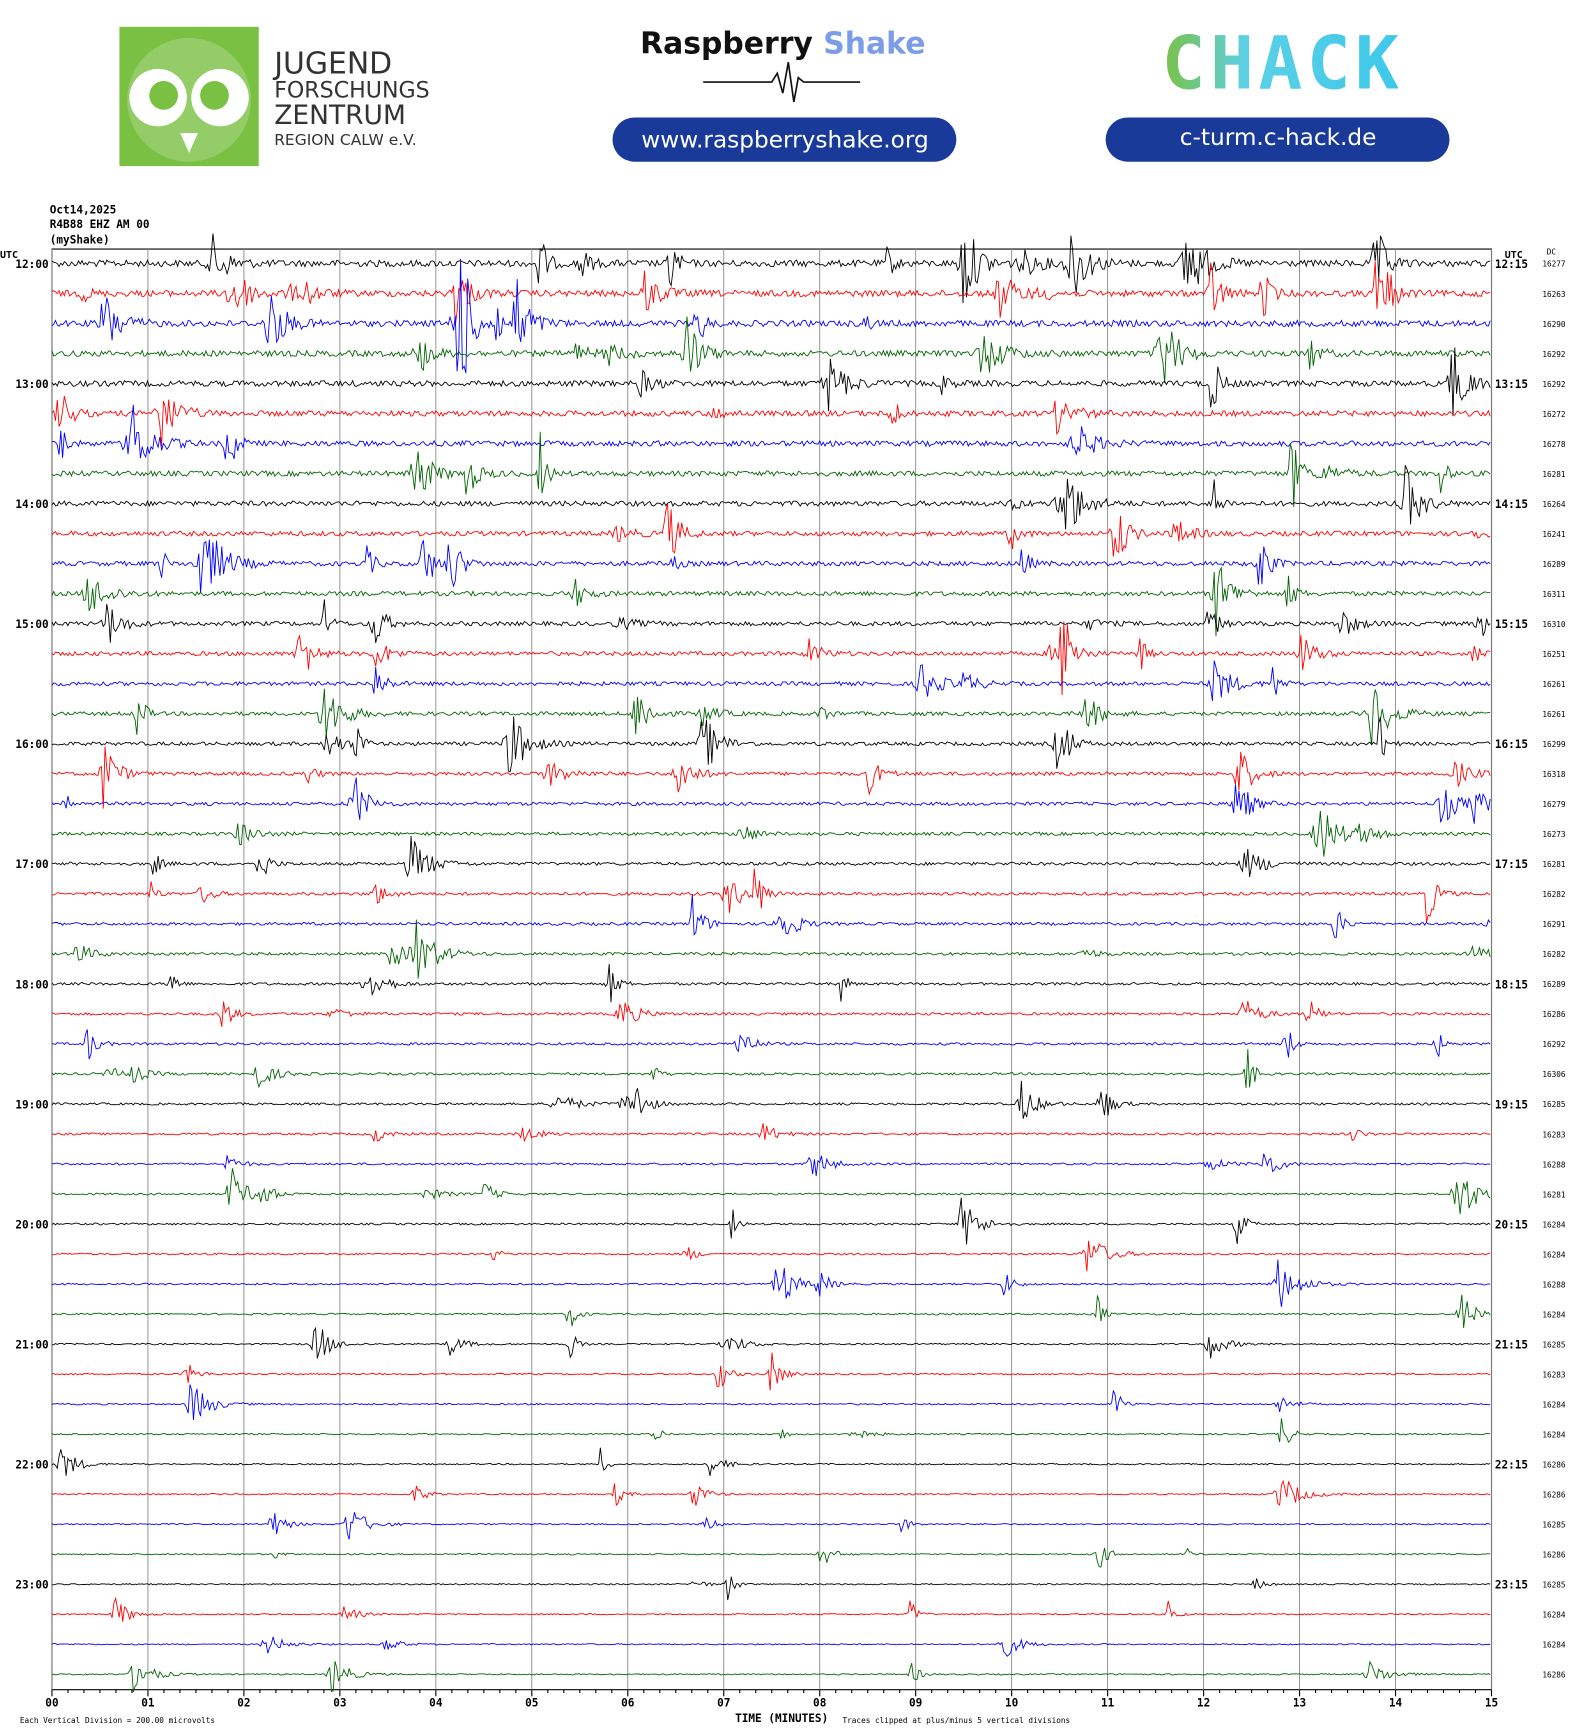 The height and width of the screenshot is (1732, 1570). Describe the element at coordinates (1511, 1104) in the screenshot. I see `time-label: 19:15` at that location.